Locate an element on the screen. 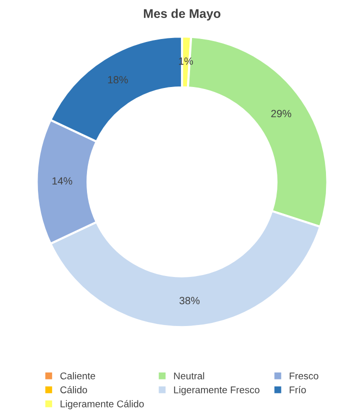 This screenshot has width=364, height=418. data-label: 14% is located at coordinates (62, 181).